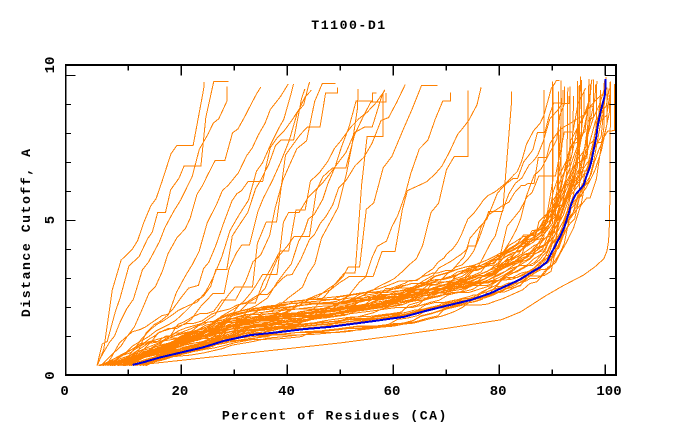 The height and width of the screenshot is (445, 680). What do you see at coordinates (179, 392) in the screenshot?
I see `svg-text: 20` at bounding box center [179, 392].